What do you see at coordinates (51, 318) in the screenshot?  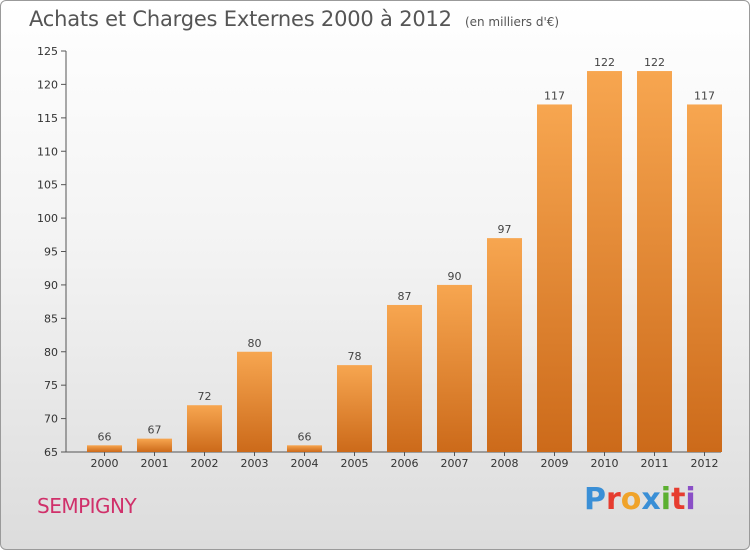 I see `y-tick-label: 85` at bounding box center [51, 318].